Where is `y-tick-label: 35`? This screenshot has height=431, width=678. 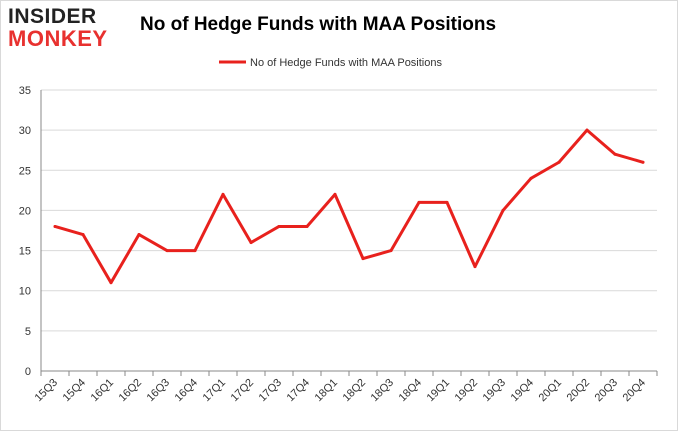 y-tick-label: 35 is located at coordinates (25, 91).